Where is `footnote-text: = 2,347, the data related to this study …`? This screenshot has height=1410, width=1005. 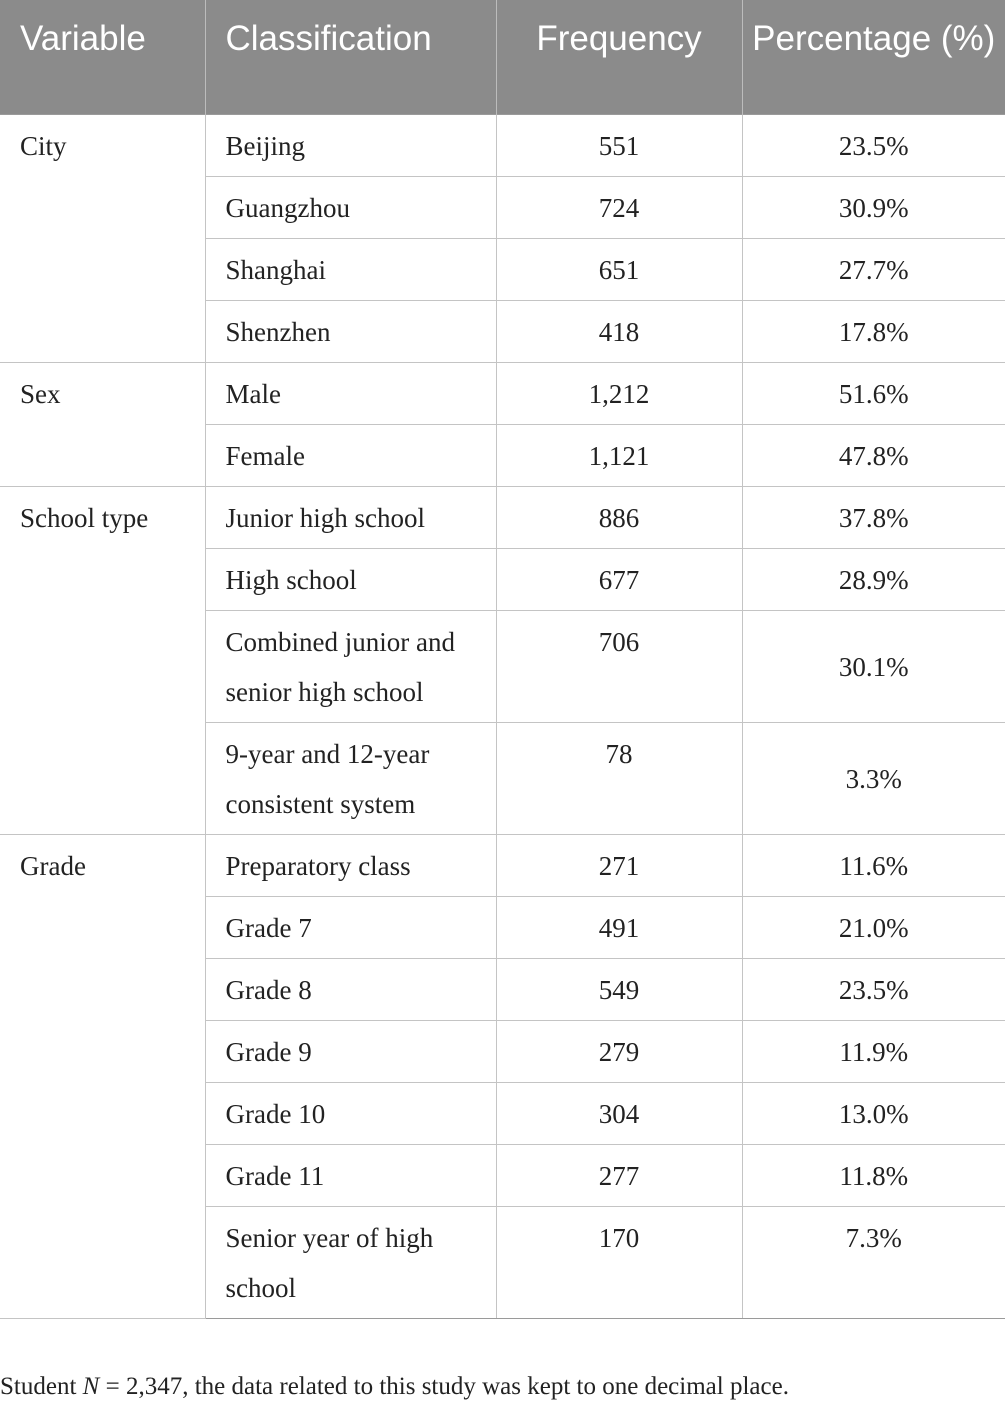
footnote-text: = 2,347, the data related to this study … is located at coordinates (444, 1386).